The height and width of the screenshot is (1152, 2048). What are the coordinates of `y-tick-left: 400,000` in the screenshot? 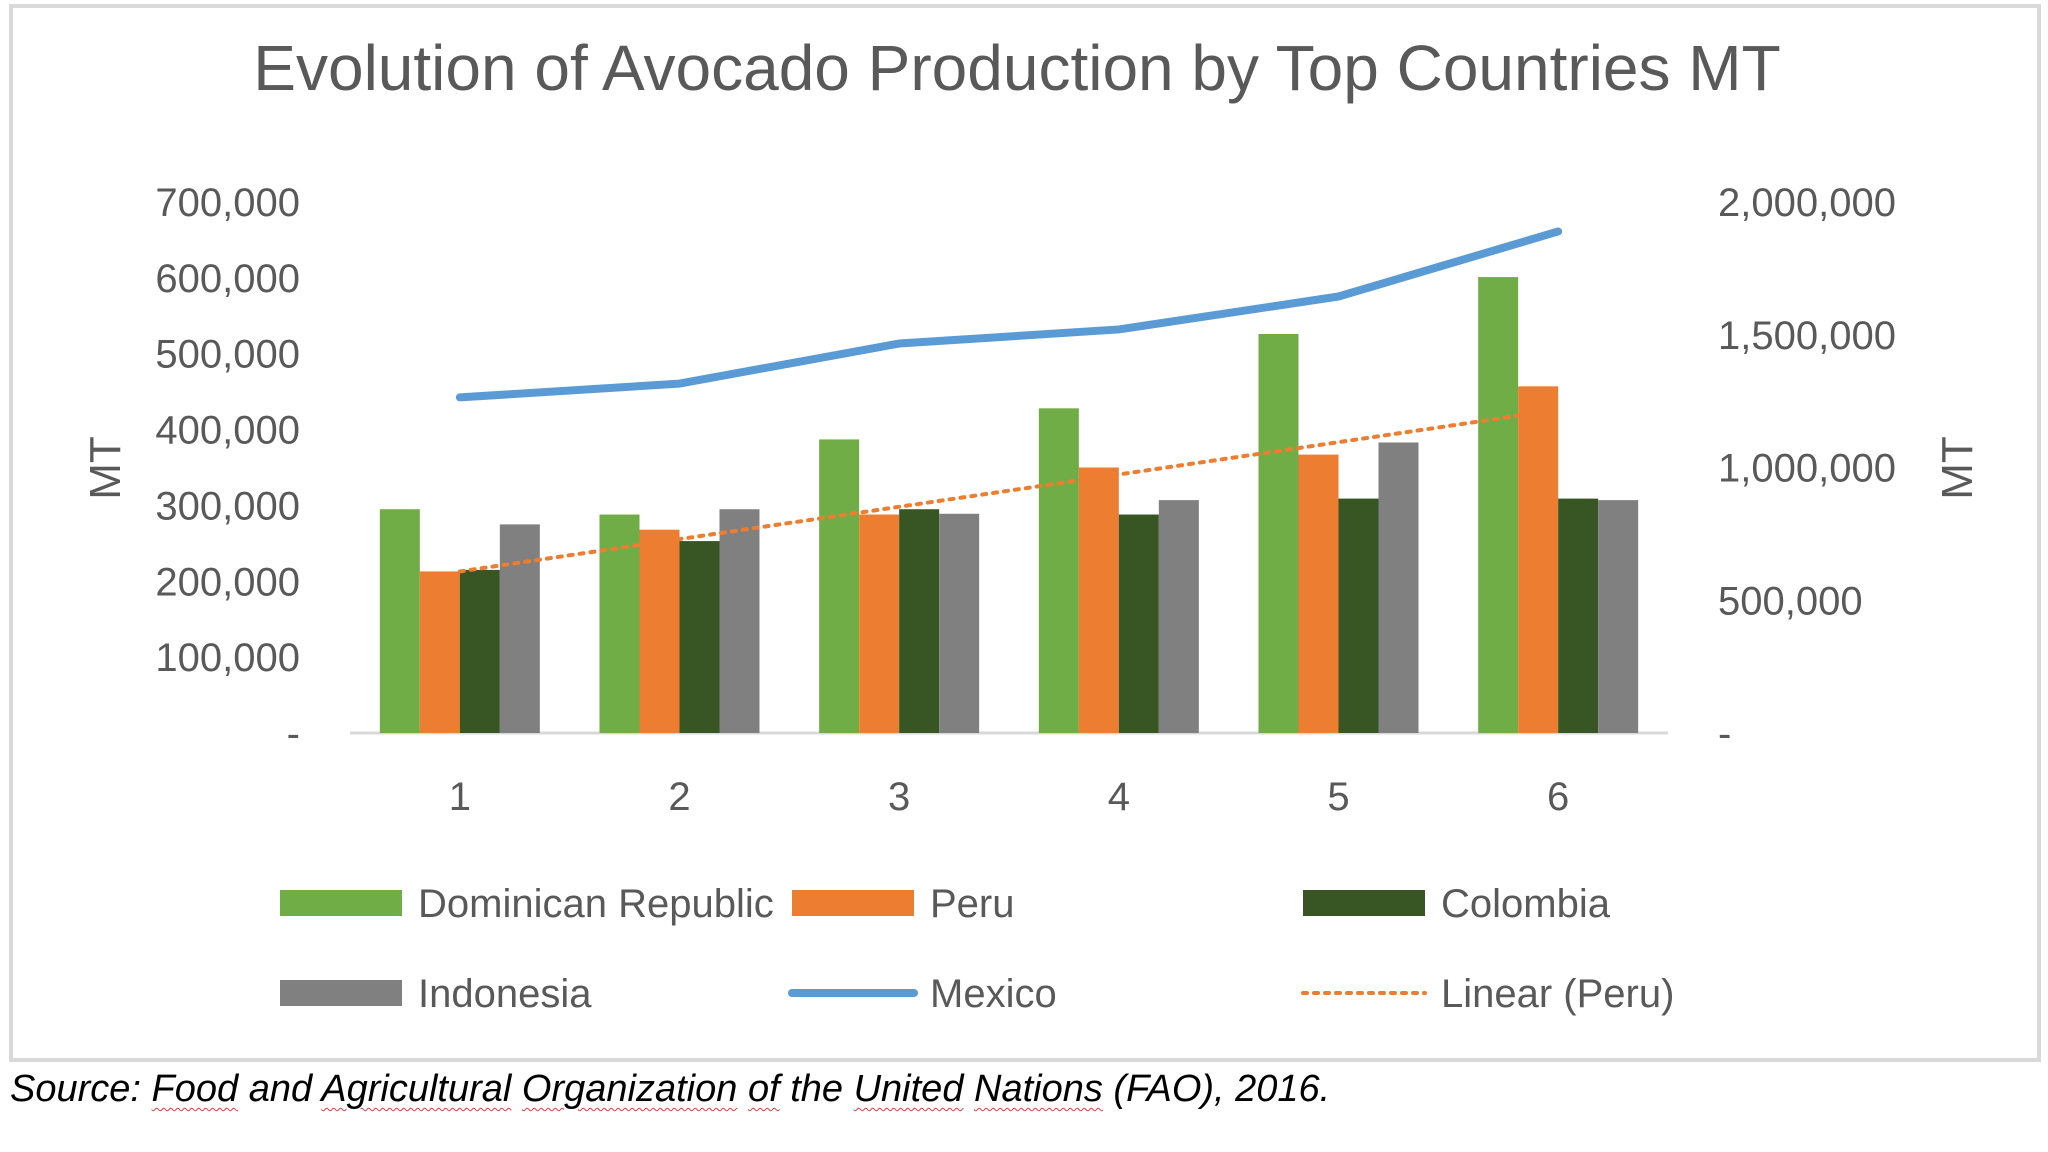 It's located at (227, 431).